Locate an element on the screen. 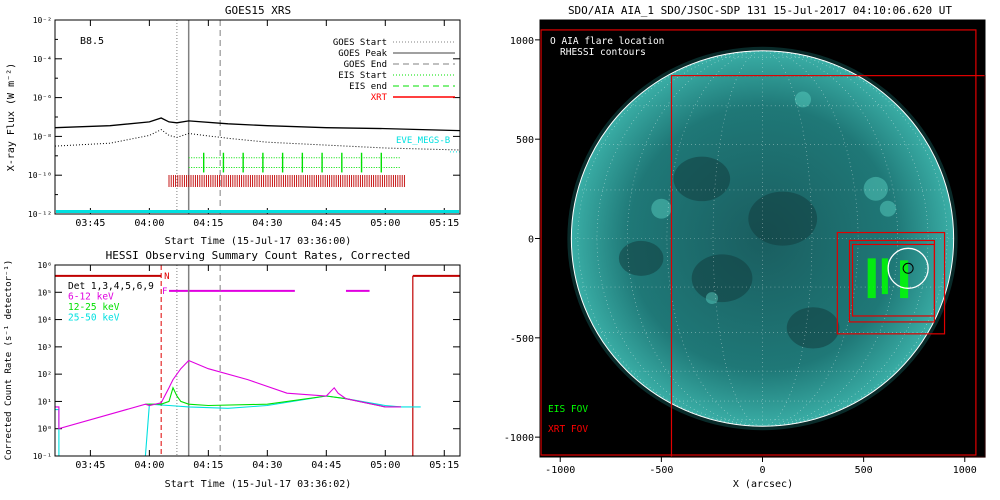  hessi-legend-label: 25-50 keV is located at coordinates (94, 318).